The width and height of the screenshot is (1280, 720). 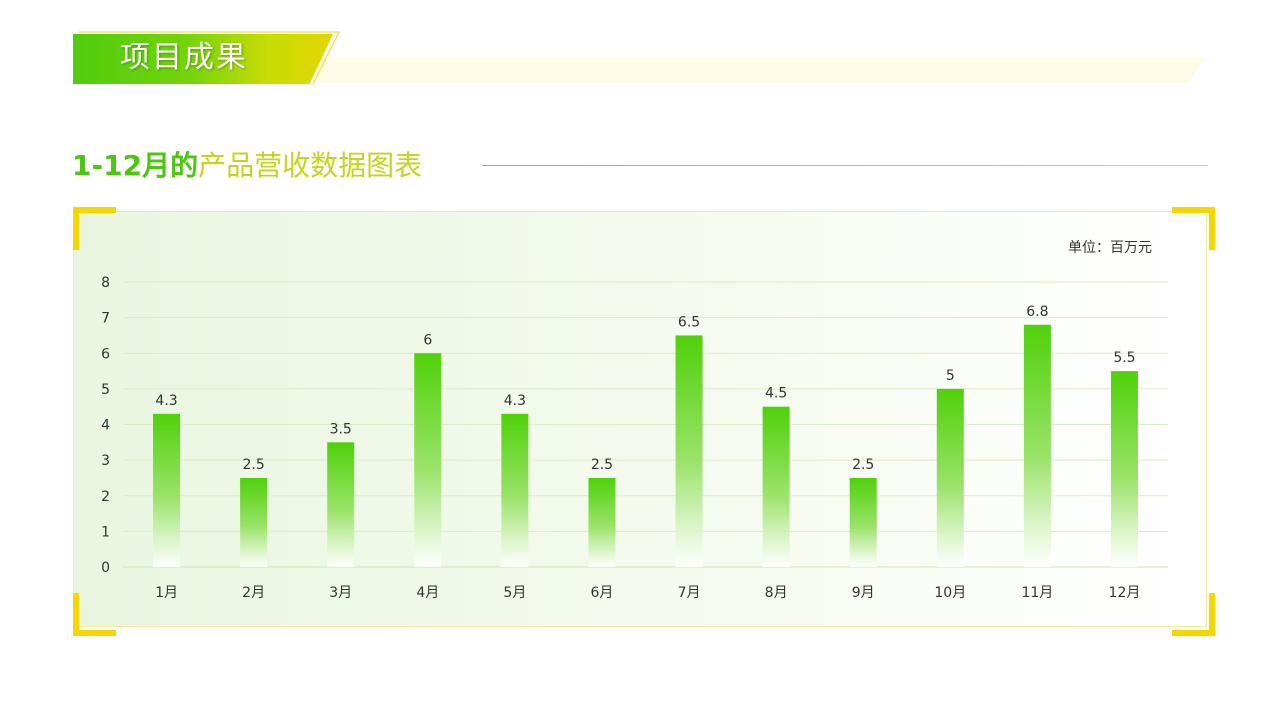 What do you see at coordinates (105, 532) in the screenshot?
I see `y-tick-label: 1` at bounding box center [105, 532].